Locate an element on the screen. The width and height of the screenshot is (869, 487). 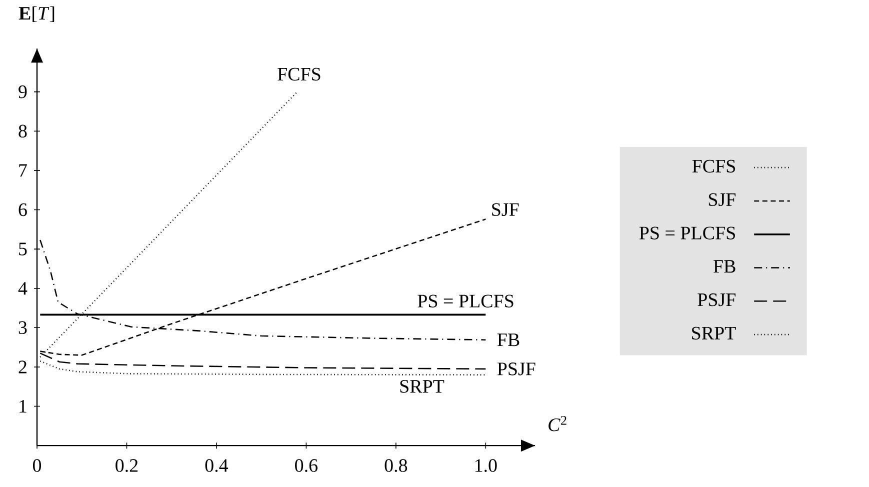
legend-label: FCFS is located at coordinates (713, 166).